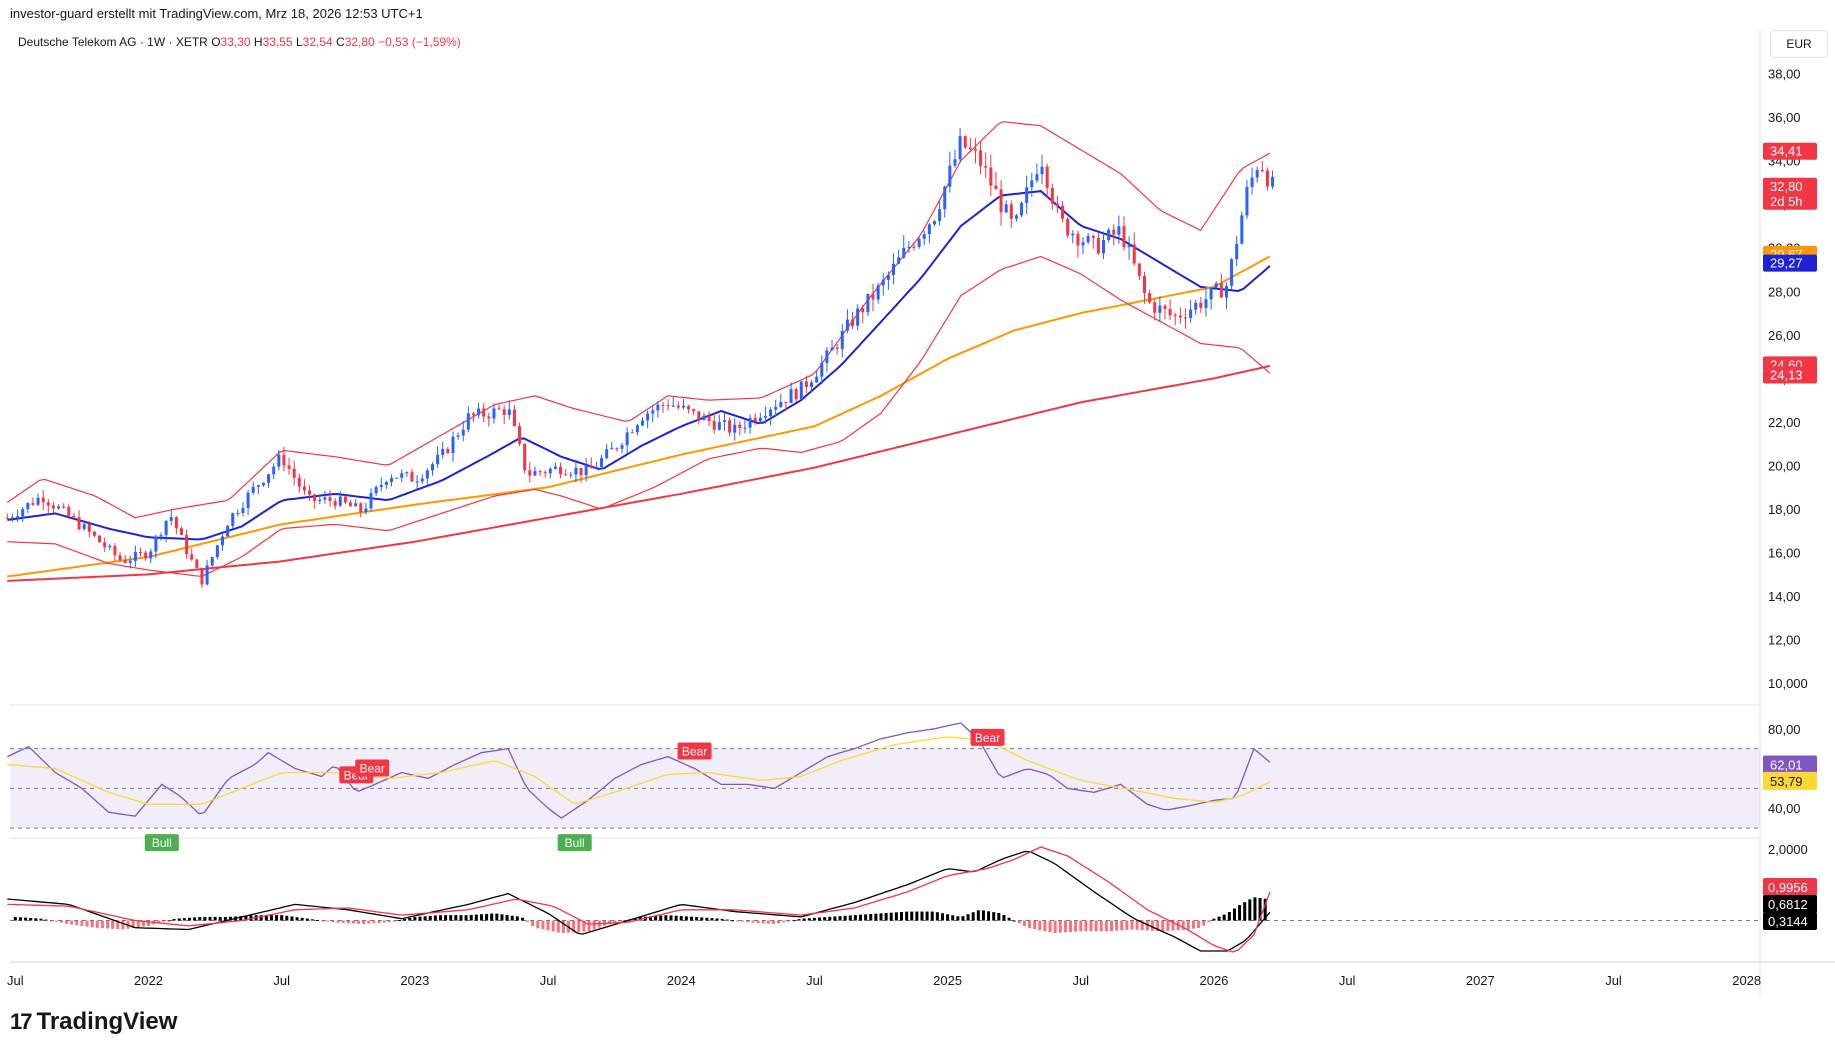 The height and width of the screenshot is (1048, 1835). I want to click on divergence-label-box, so click(574, 843).